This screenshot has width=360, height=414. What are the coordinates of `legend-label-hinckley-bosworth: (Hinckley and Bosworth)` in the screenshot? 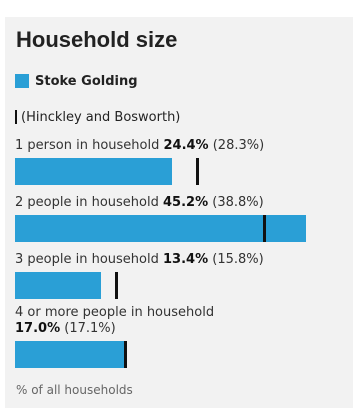 It's located at (101, 117).